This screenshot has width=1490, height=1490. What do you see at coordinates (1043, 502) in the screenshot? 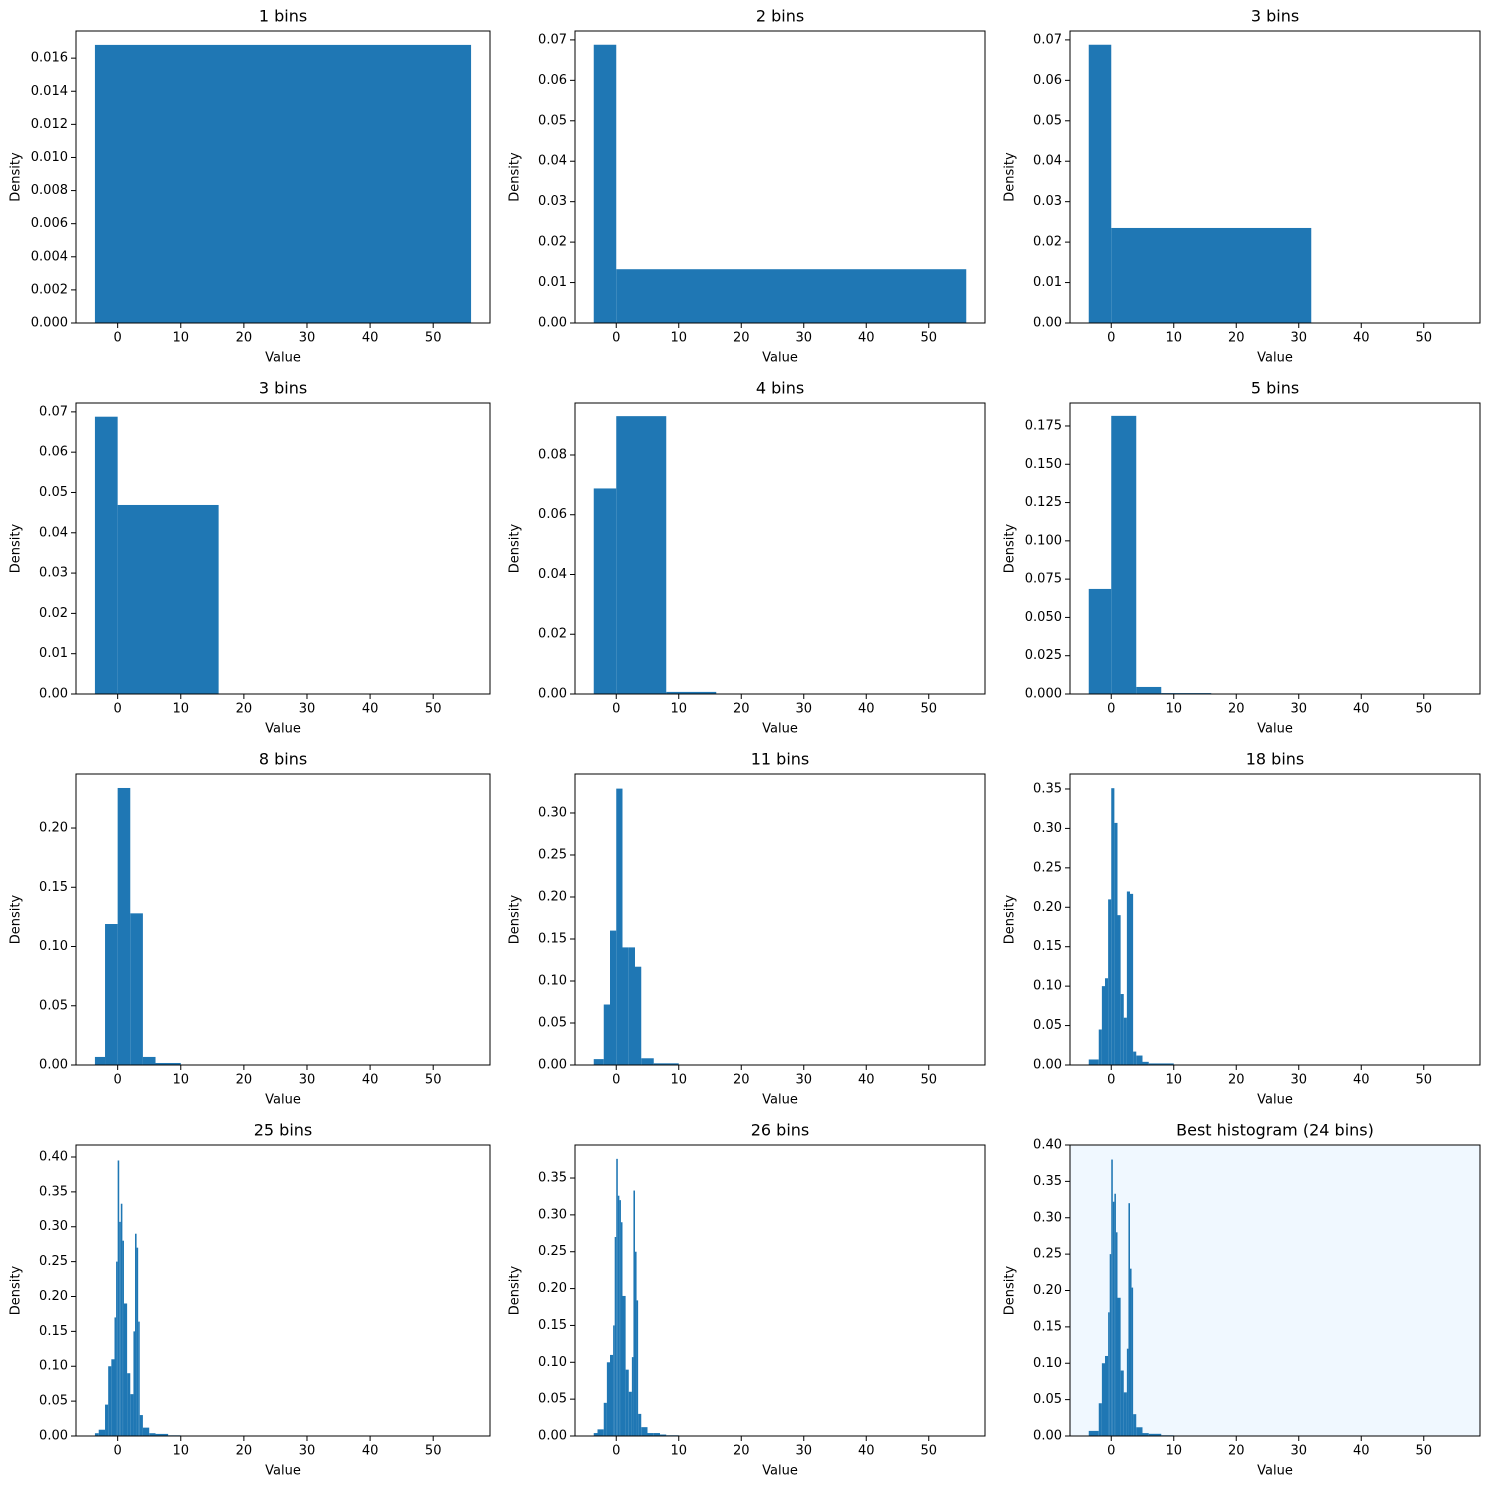
I see `y-tick-label: 0.125` at bounding box center [1043, 502].